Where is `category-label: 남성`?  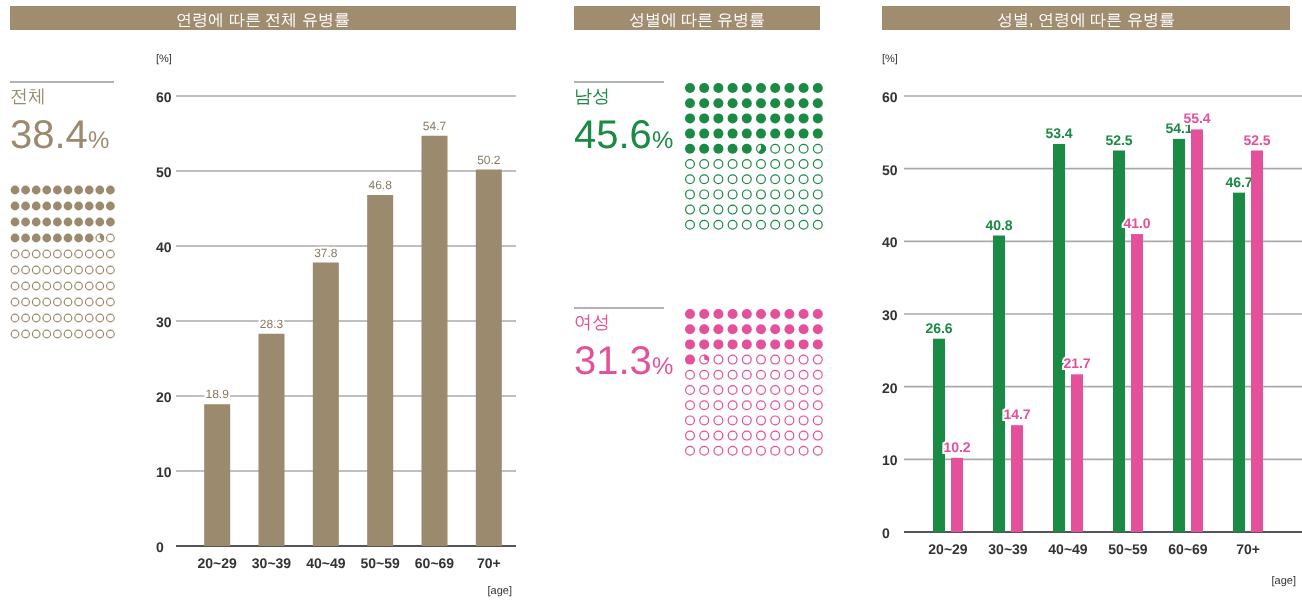
category-label: 남성 is located at coordinates (592, 96).